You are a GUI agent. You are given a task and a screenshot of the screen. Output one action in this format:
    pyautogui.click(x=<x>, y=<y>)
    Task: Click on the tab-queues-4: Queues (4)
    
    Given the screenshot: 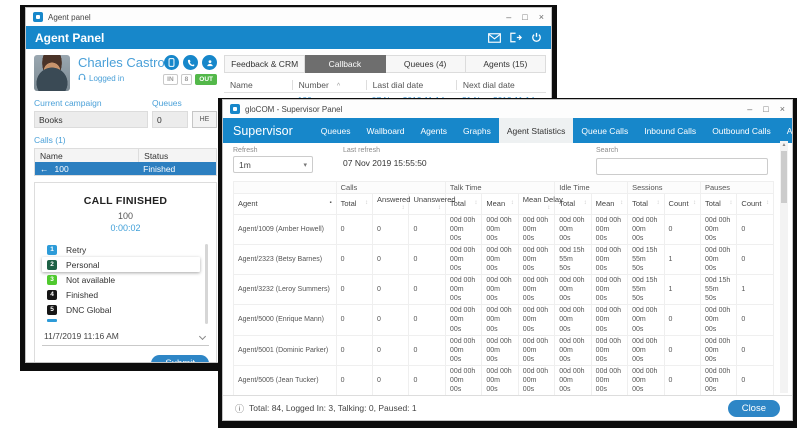 What is the action you would take?
    pyautogui.click(x=425, y=64)
    